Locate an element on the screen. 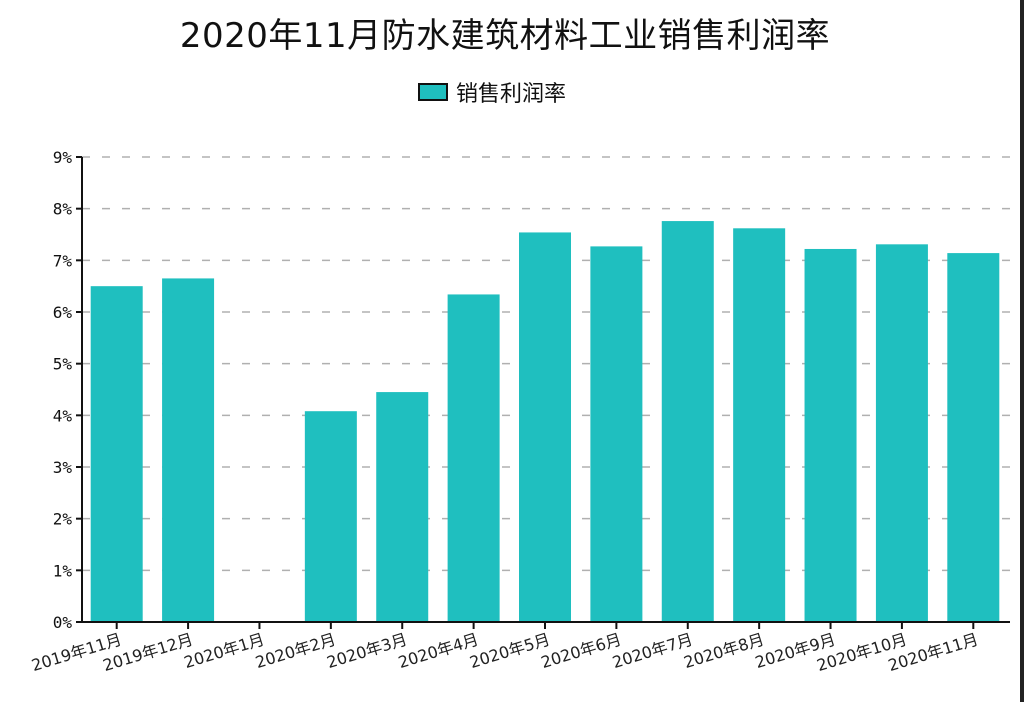 The image size is (1024, 702). y-tick-label: 2% is located at coordinates (63, 519).